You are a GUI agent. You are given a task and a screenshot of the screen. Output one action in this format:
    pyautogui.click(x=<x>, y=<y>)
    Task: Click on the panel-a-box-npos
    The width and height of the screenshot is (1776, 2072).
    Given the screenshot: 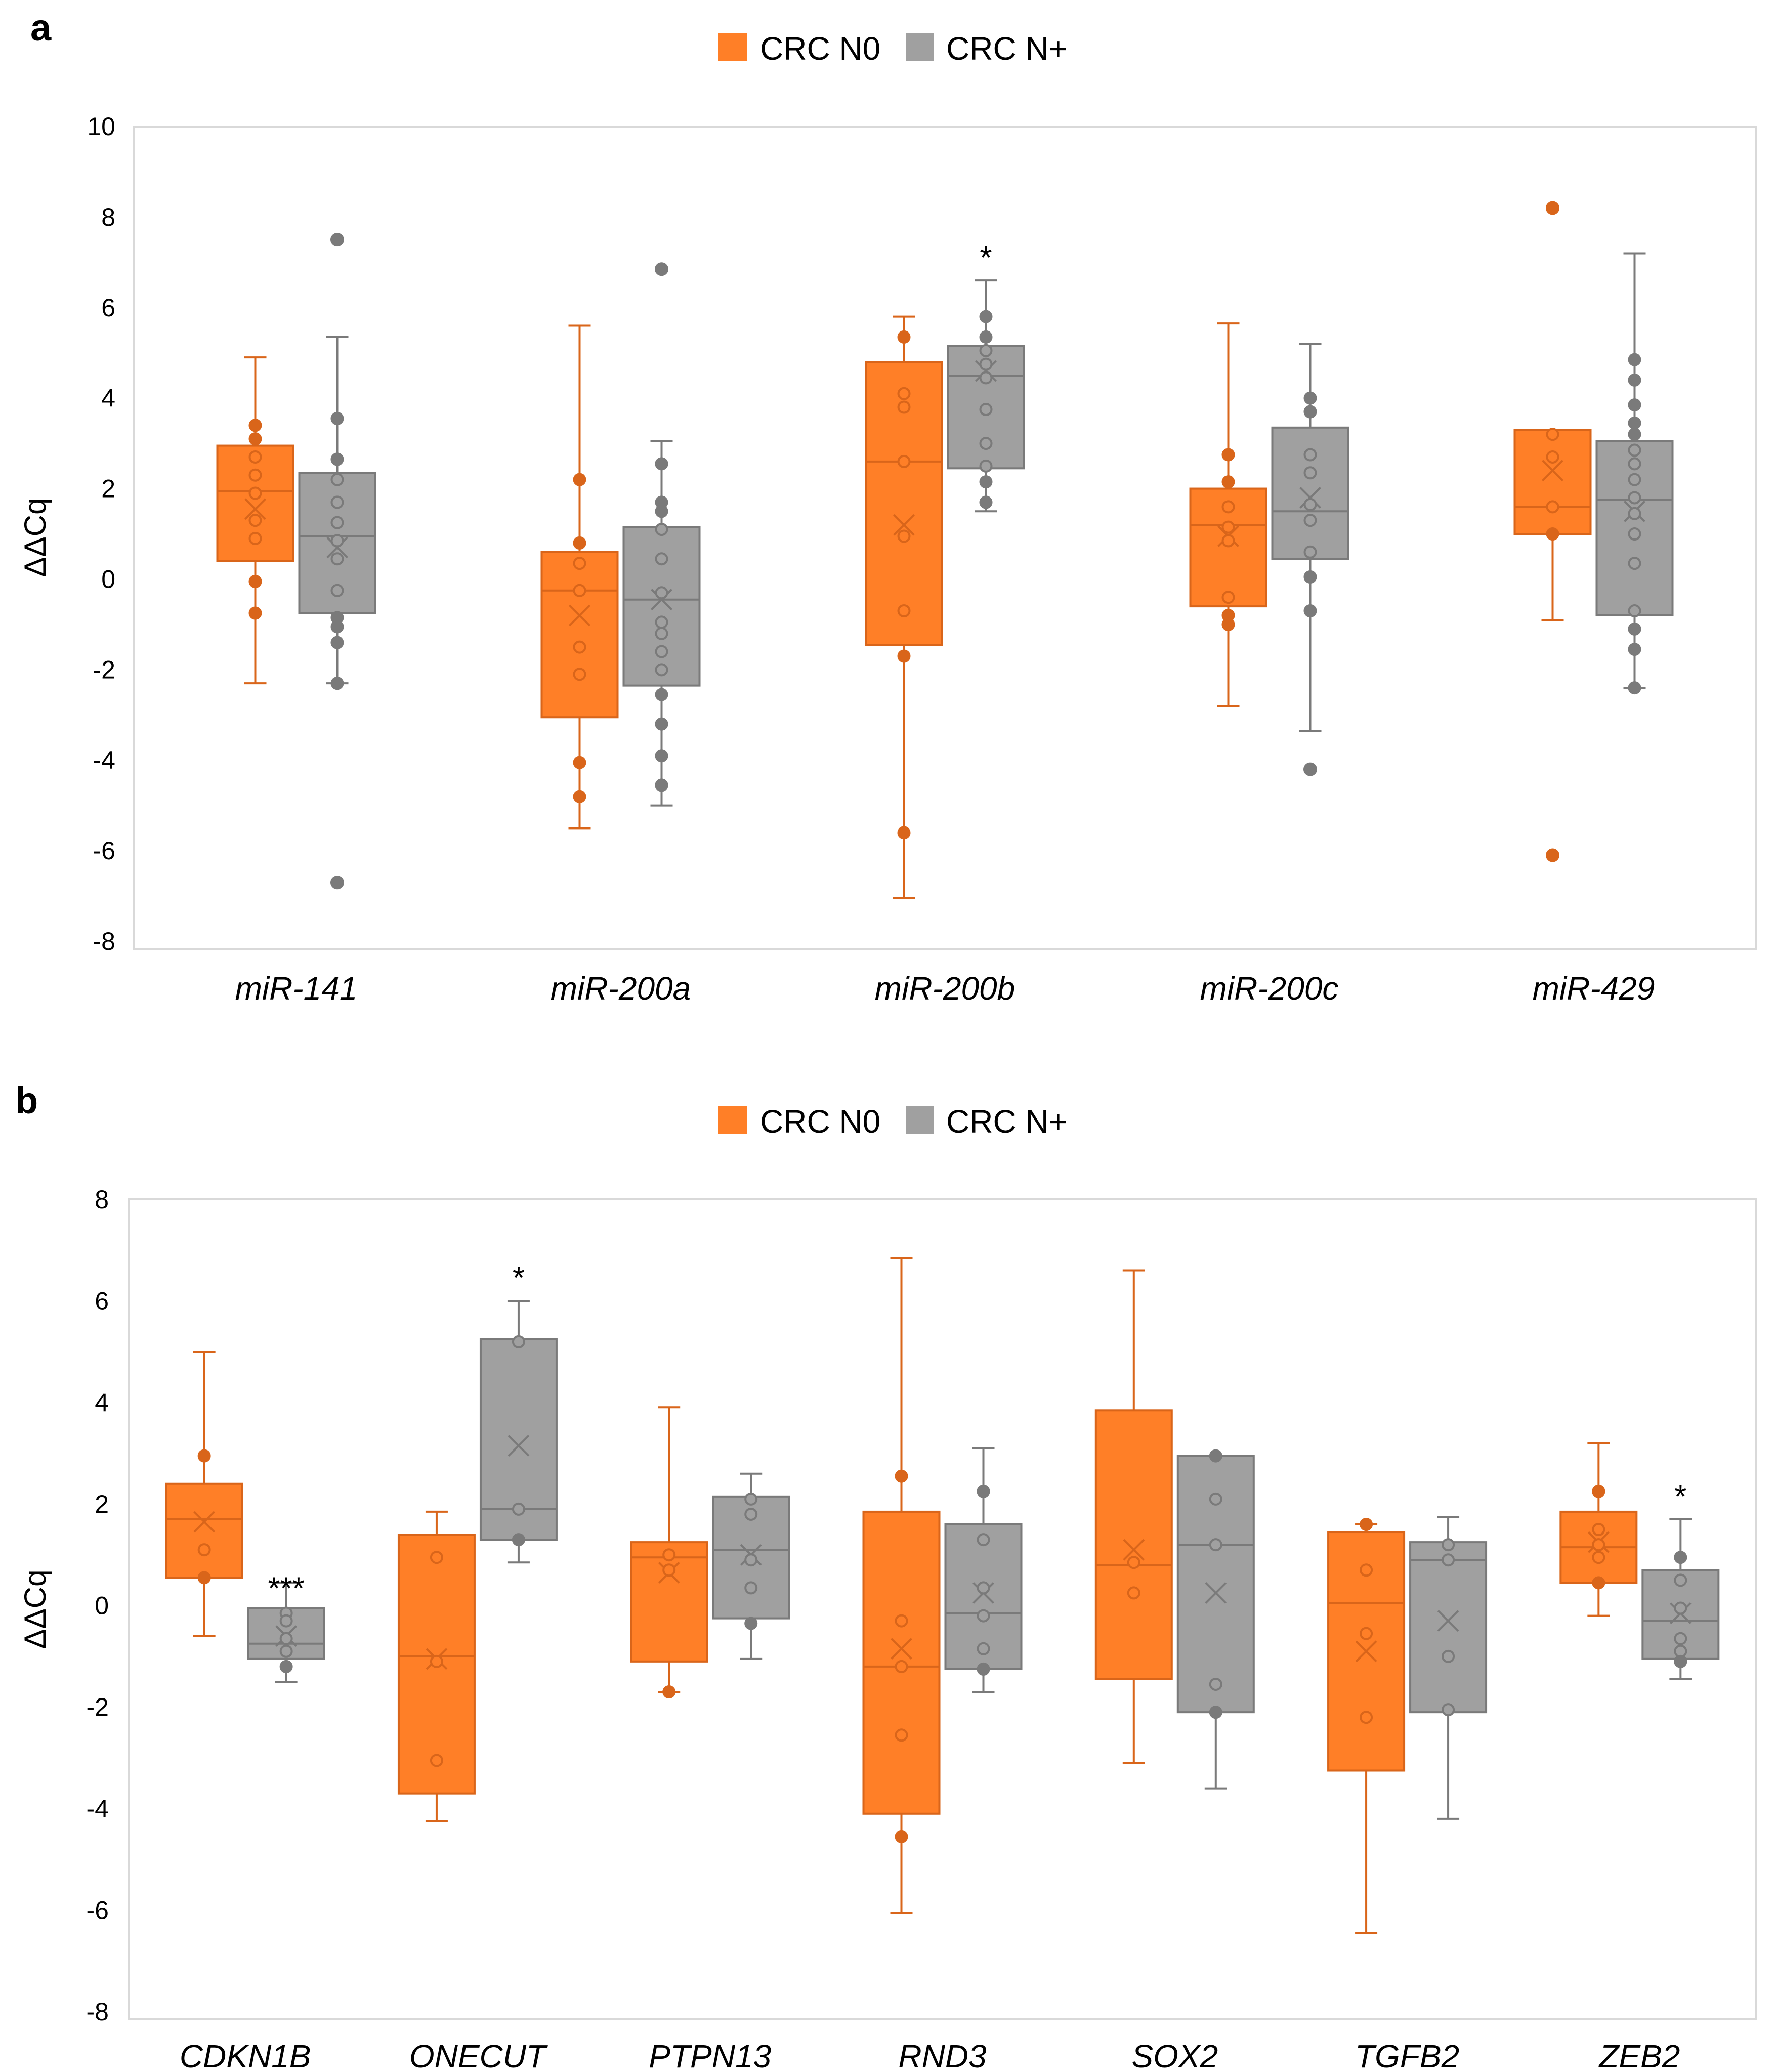 What is the action you would take?
    pyautogui.click(x=1634, y=473)
    